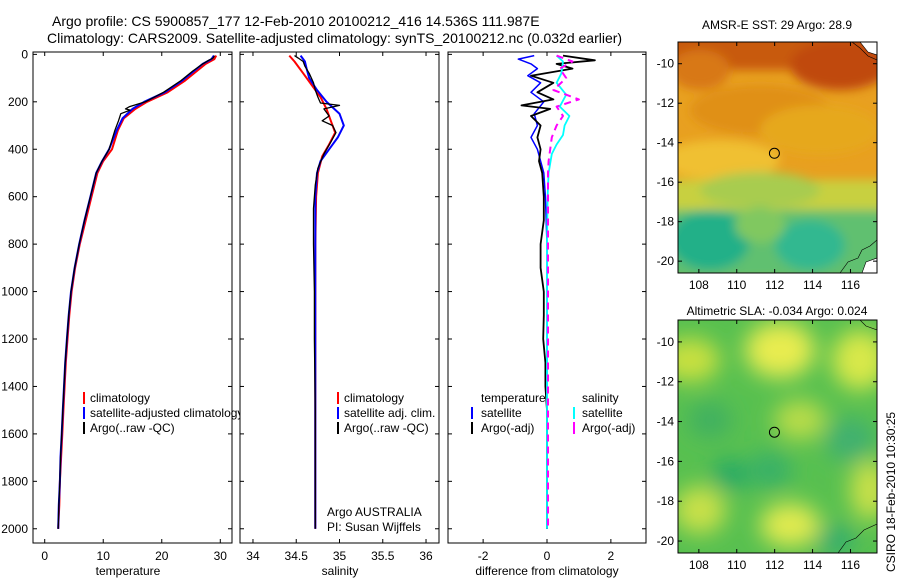 The image size is (900, 580). What do you see at coordinates (374, 527) in the screenshot?
I see `annotation-line-2: PI: Susan Wijffels` at bounding box center [374, 527].